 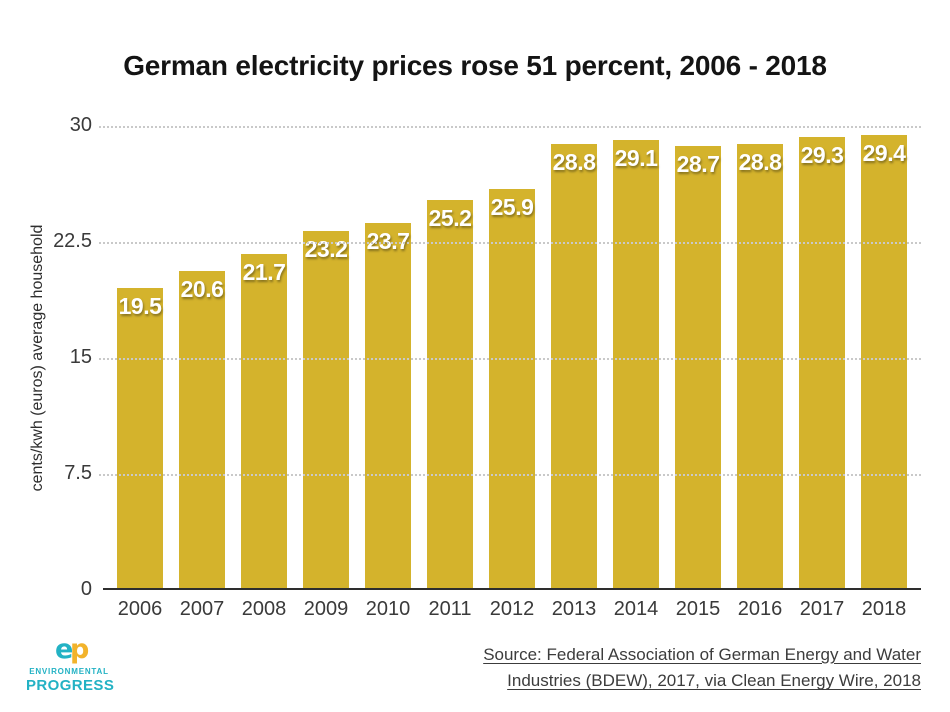 What do you see at coordinates (264, 609) in the screenshot?
I see `x-tick-label-2008: 2008` at bounding box center [264, 609].